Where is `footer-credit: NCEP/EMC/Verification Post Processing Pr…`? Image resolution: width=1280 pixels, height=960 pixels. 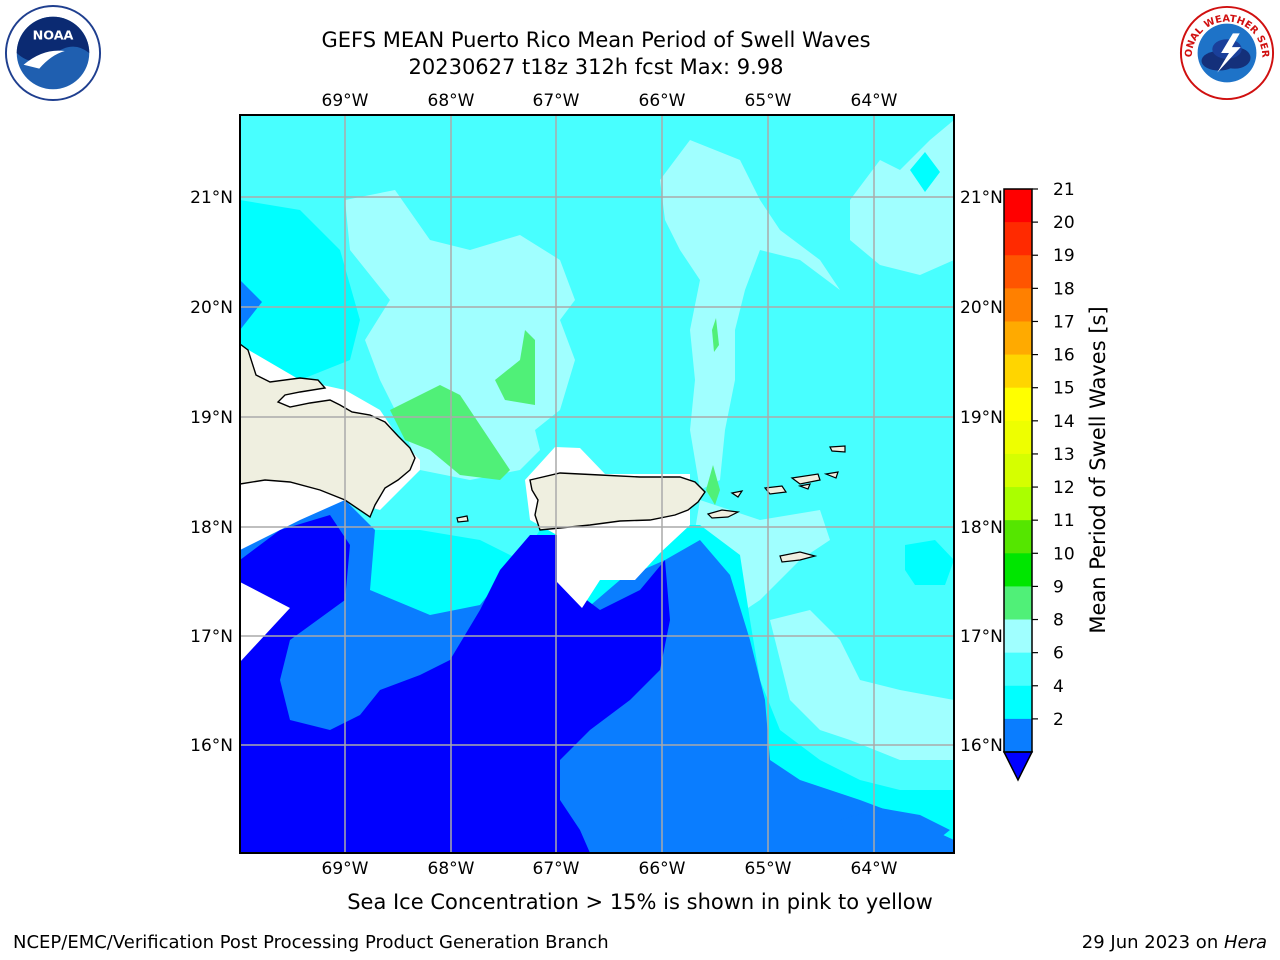 footer-credit: NCEP/EMC/Verification Post Processing Pr… is located at coordinates (311, 942).